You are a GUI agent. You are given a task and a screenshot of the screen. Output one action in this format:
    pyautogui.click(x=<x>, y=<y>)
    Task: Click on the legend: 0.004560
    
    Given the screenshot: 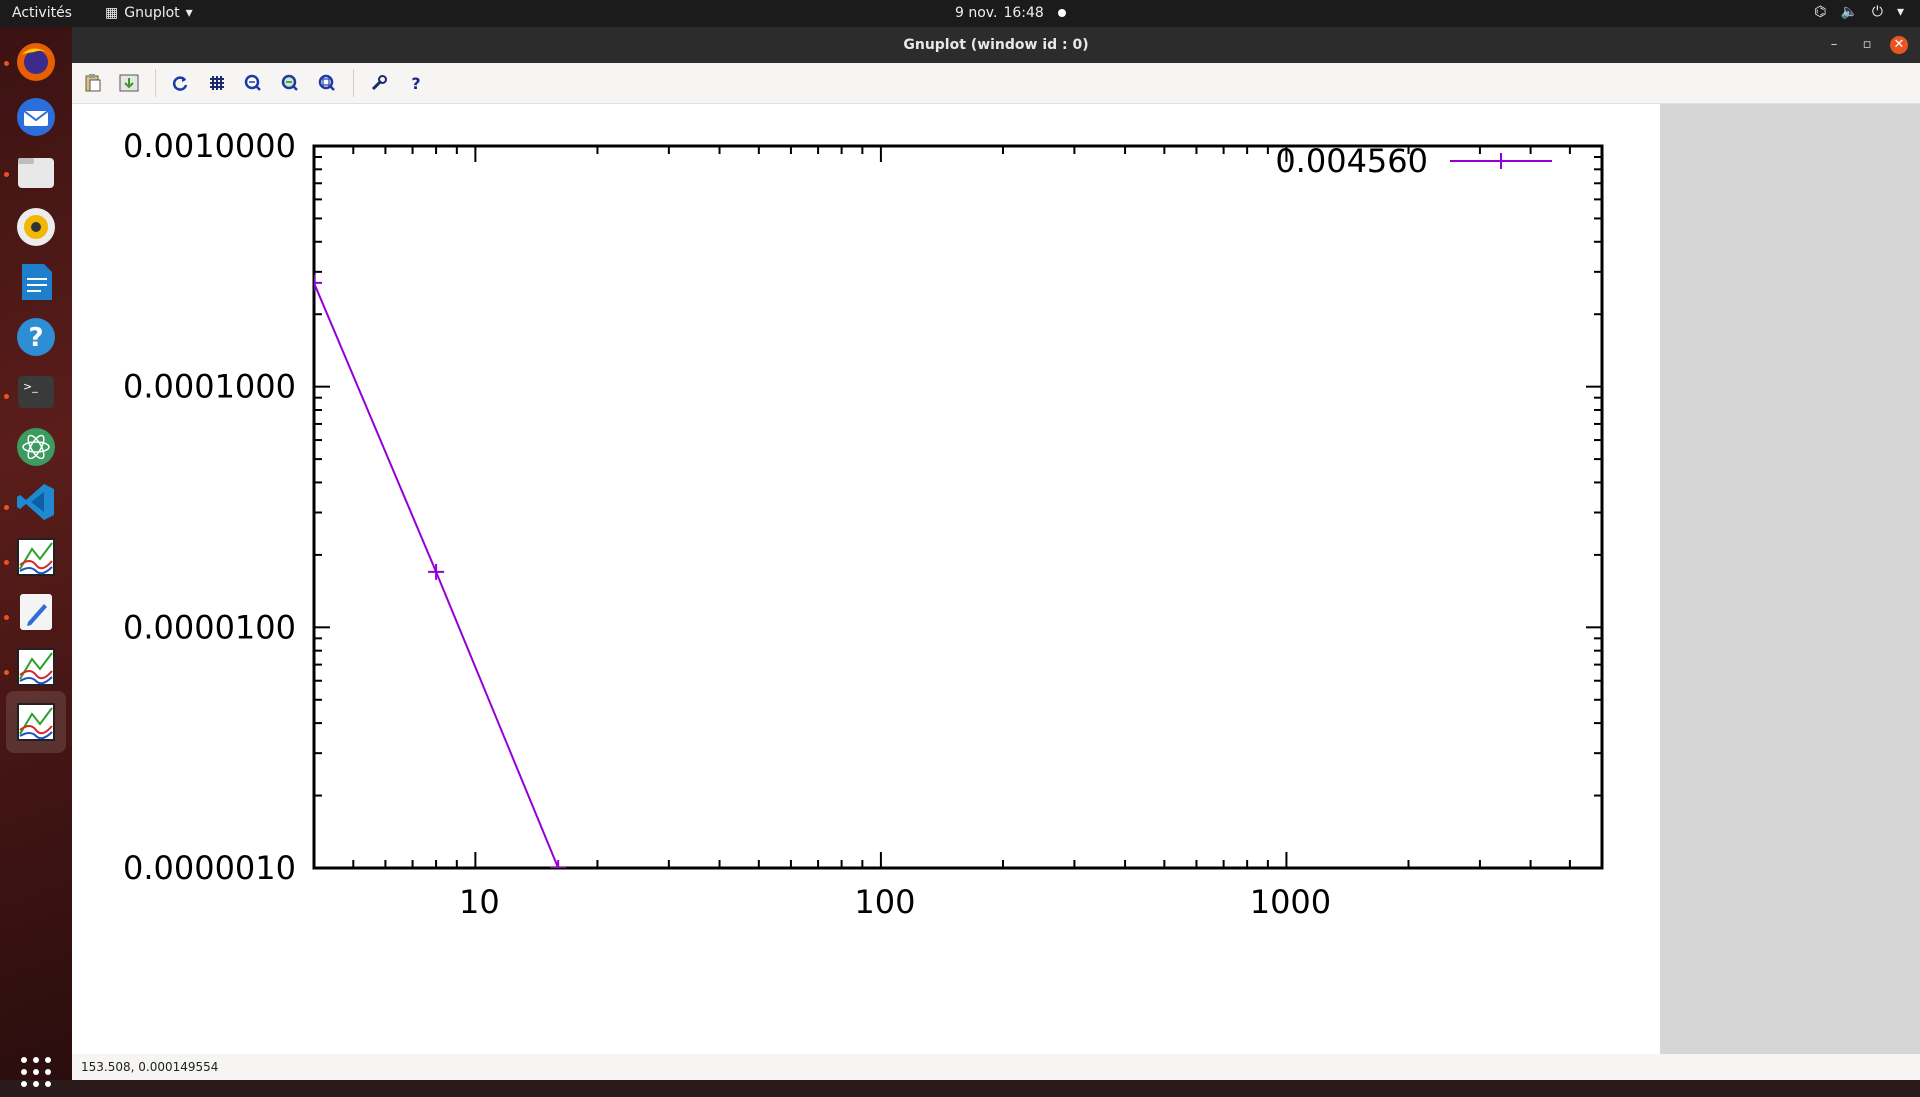 What is the action you would take?
    pyautogui.click(x=1413, y=161)
    